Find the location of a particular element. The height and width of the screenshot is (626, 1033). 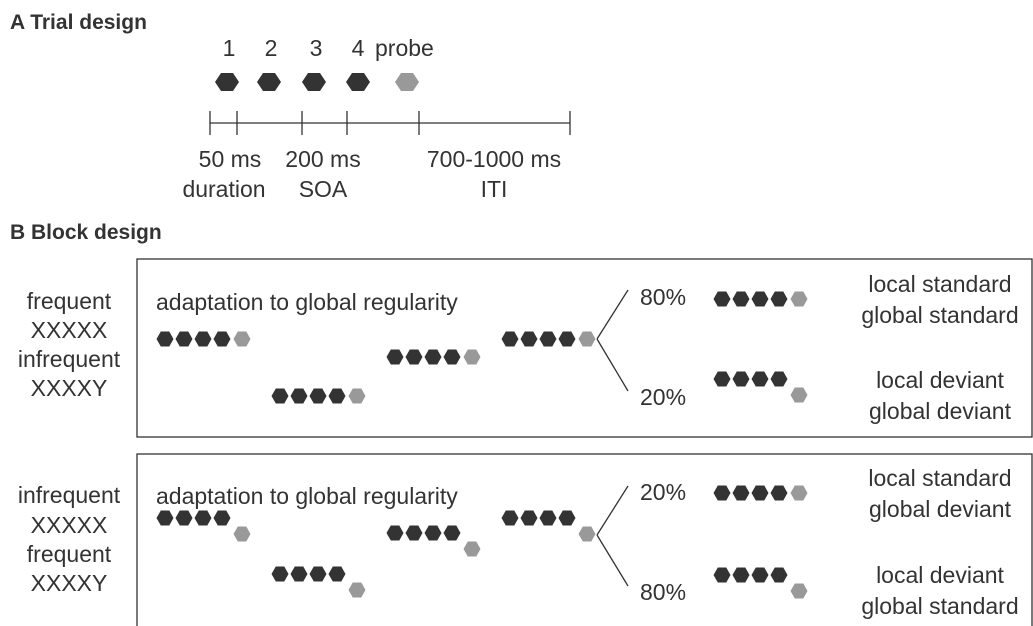

block-1-condition-line-2: XXXXX is located at coordinates (69, 330).